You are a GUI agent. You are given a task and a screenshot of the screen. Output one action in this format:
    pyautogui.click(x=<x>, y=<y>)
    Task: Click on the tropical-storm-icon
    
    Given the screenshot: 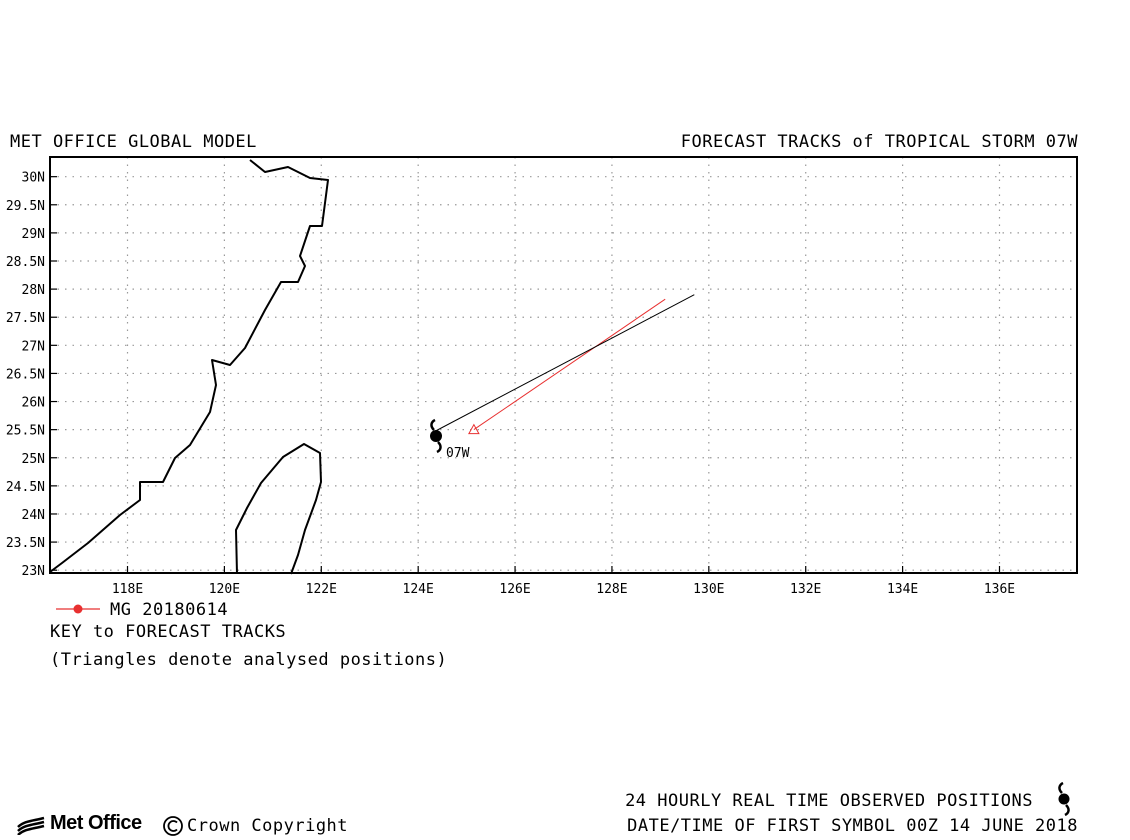 What is the action you would take?
    pyautogui.click(x=436, y=436)
    